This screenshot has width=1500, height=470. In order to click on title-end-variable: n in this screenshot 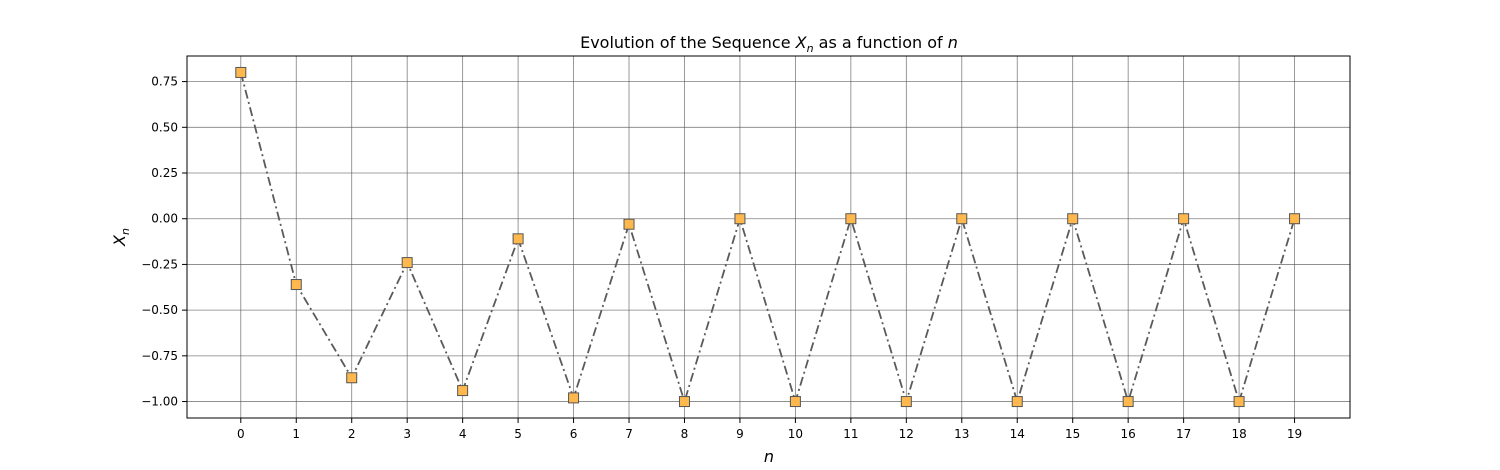, I will do `click(953, 42)`.